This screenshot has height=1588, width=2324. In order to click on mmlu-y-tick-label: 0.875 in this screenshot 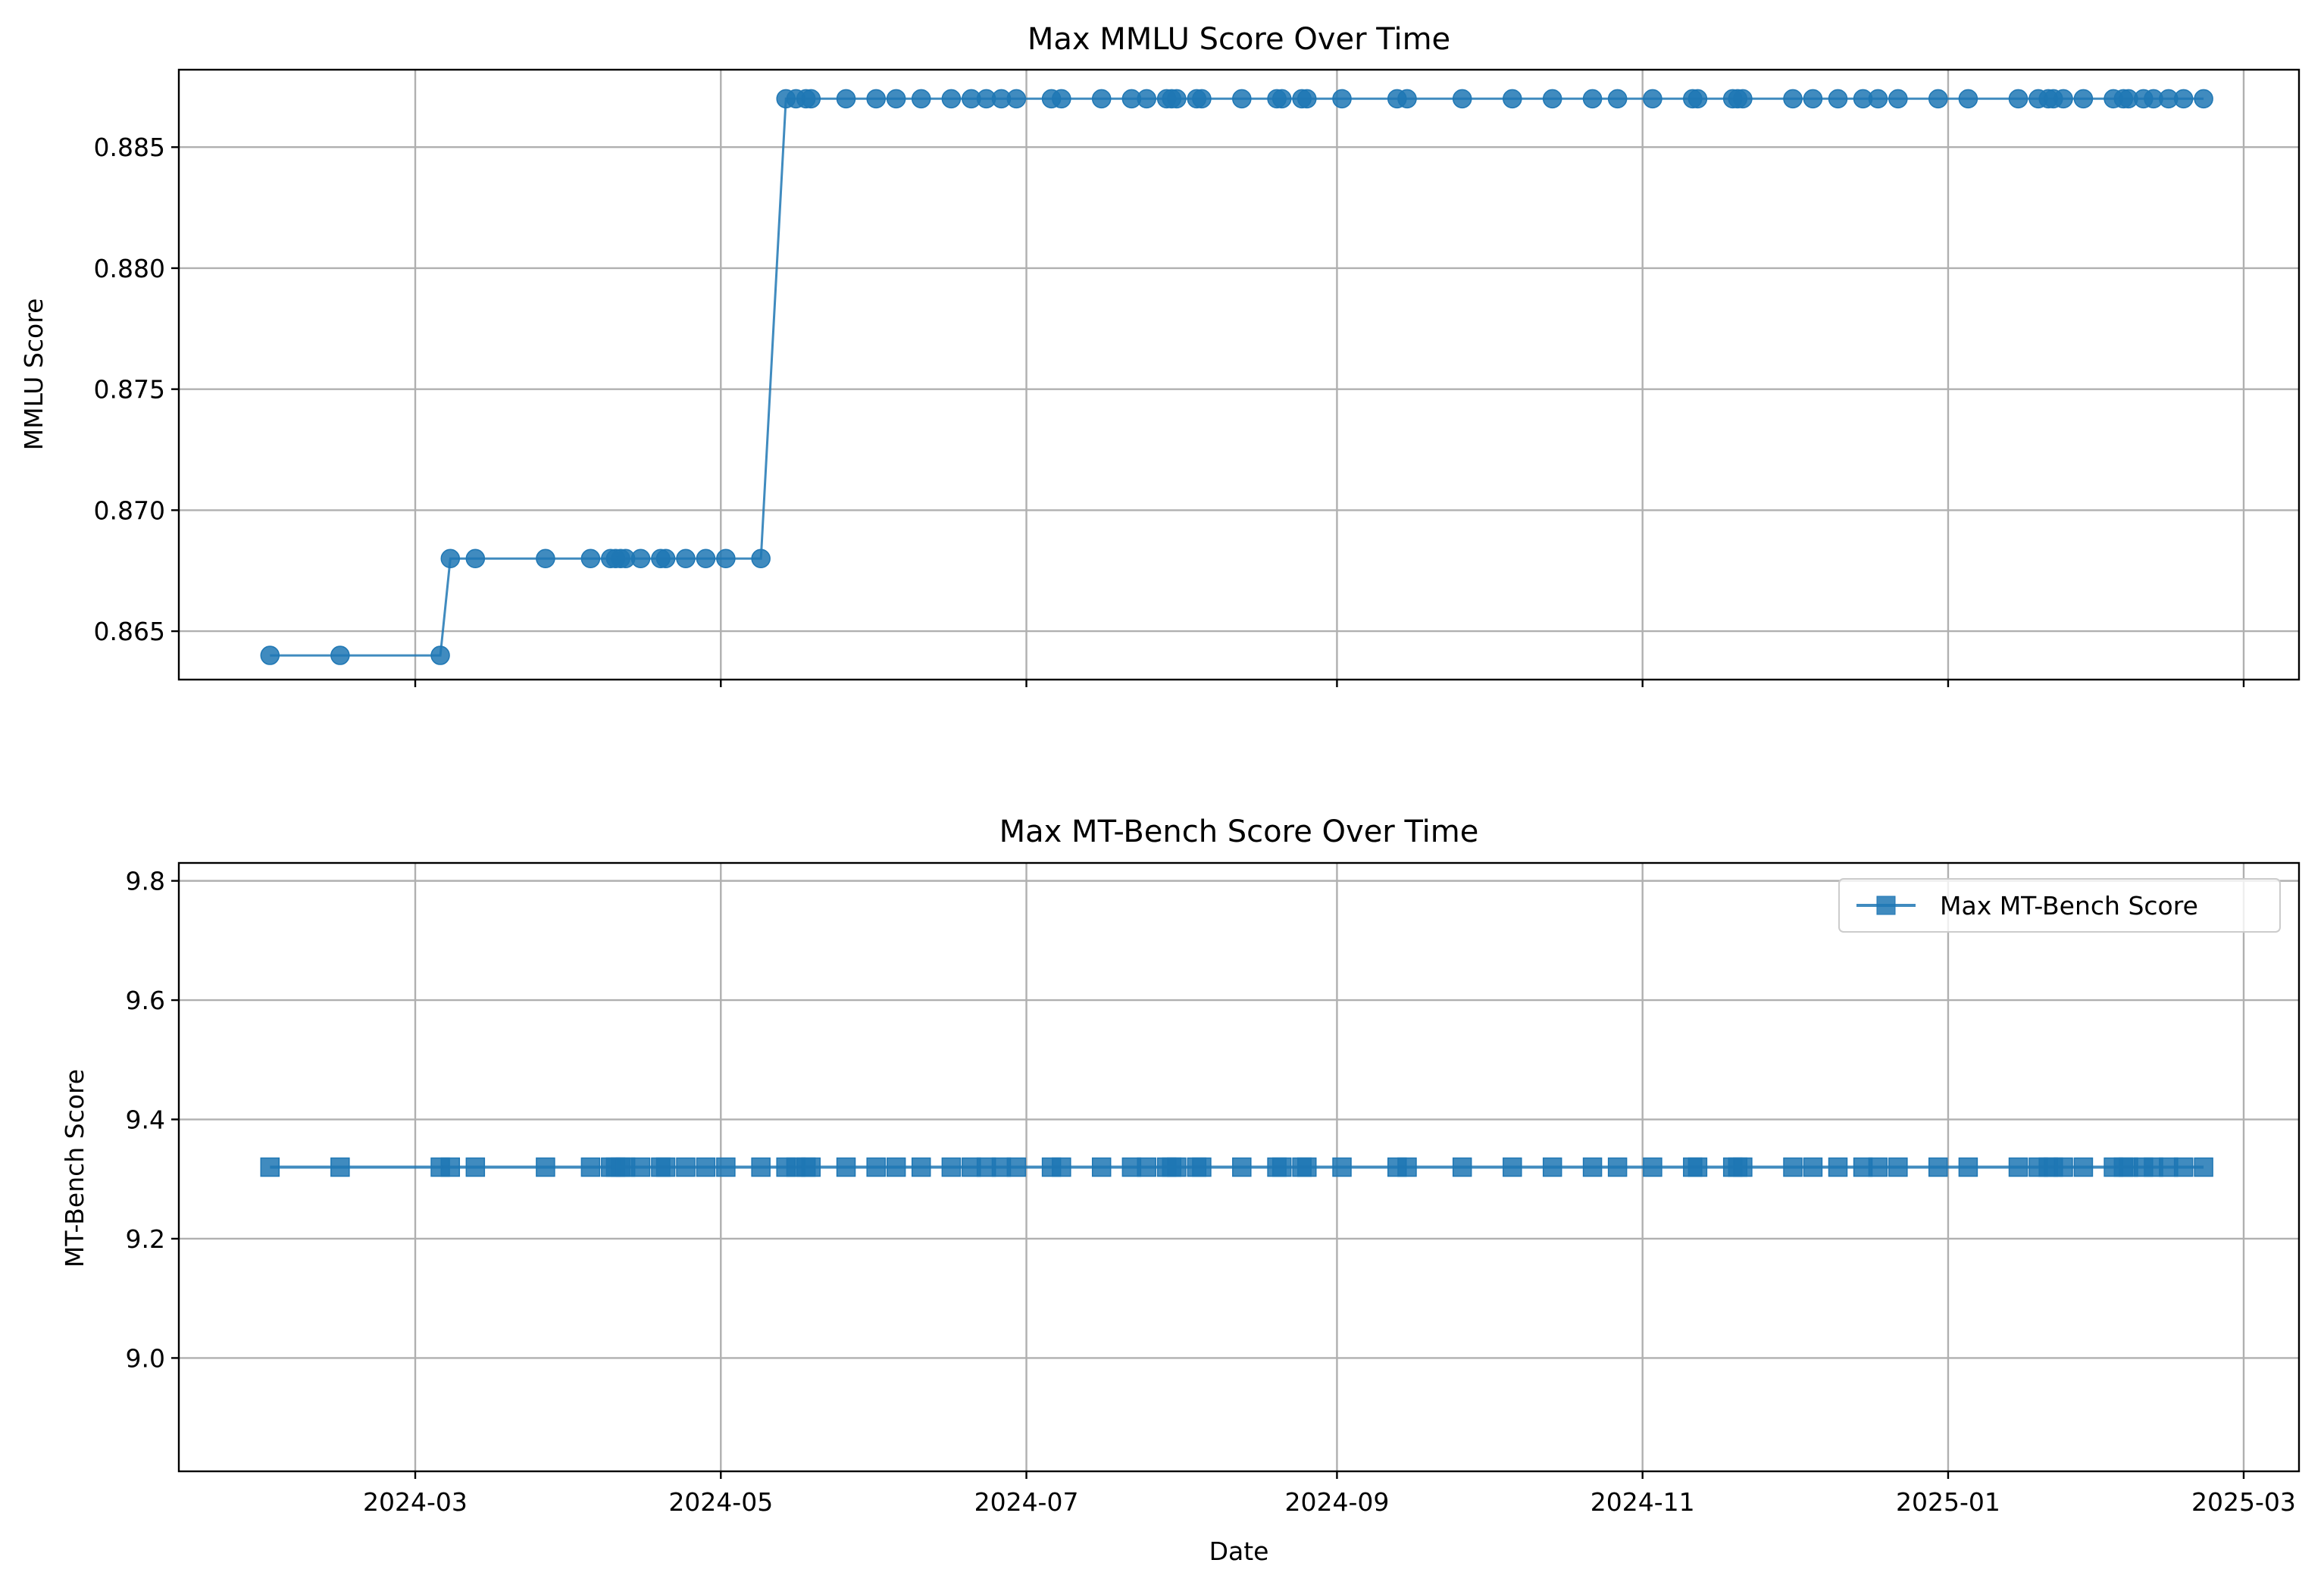, I will do `click(129, 390)`.